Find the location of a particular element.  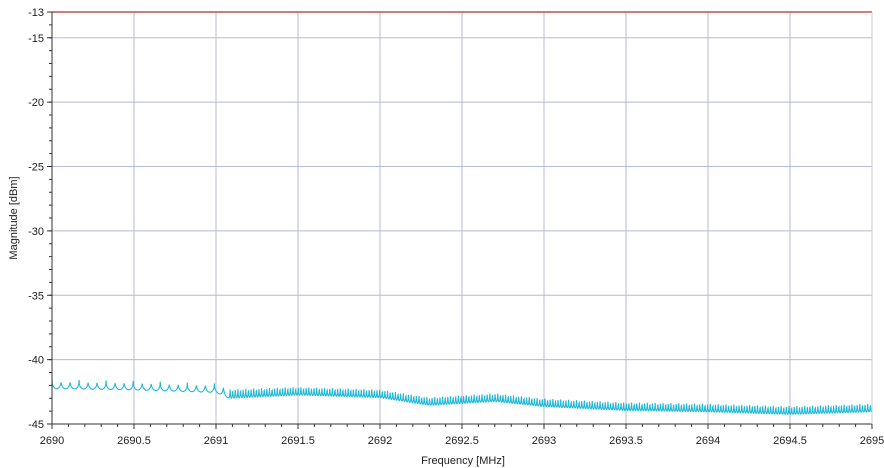

x-tick-label: 2692.5 is located at coordinates (462, 441).